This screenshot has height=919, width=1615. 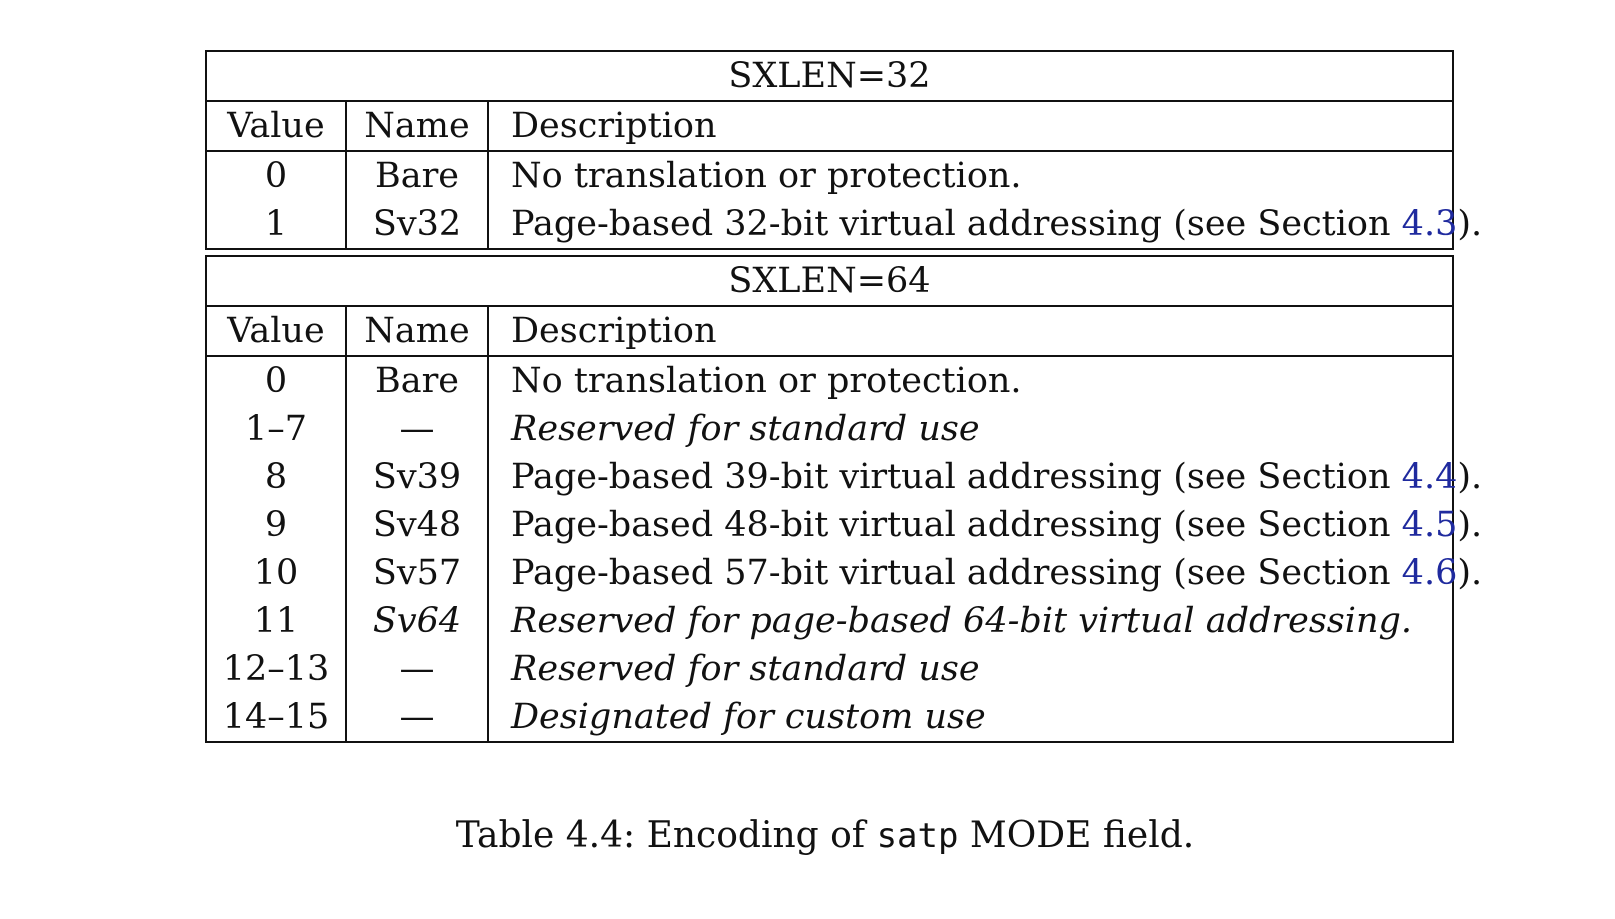 What do you see at coordinates (417, 225) in the screenshot?
I see `mode-name: Sv32` at bounding box center [417, 225].